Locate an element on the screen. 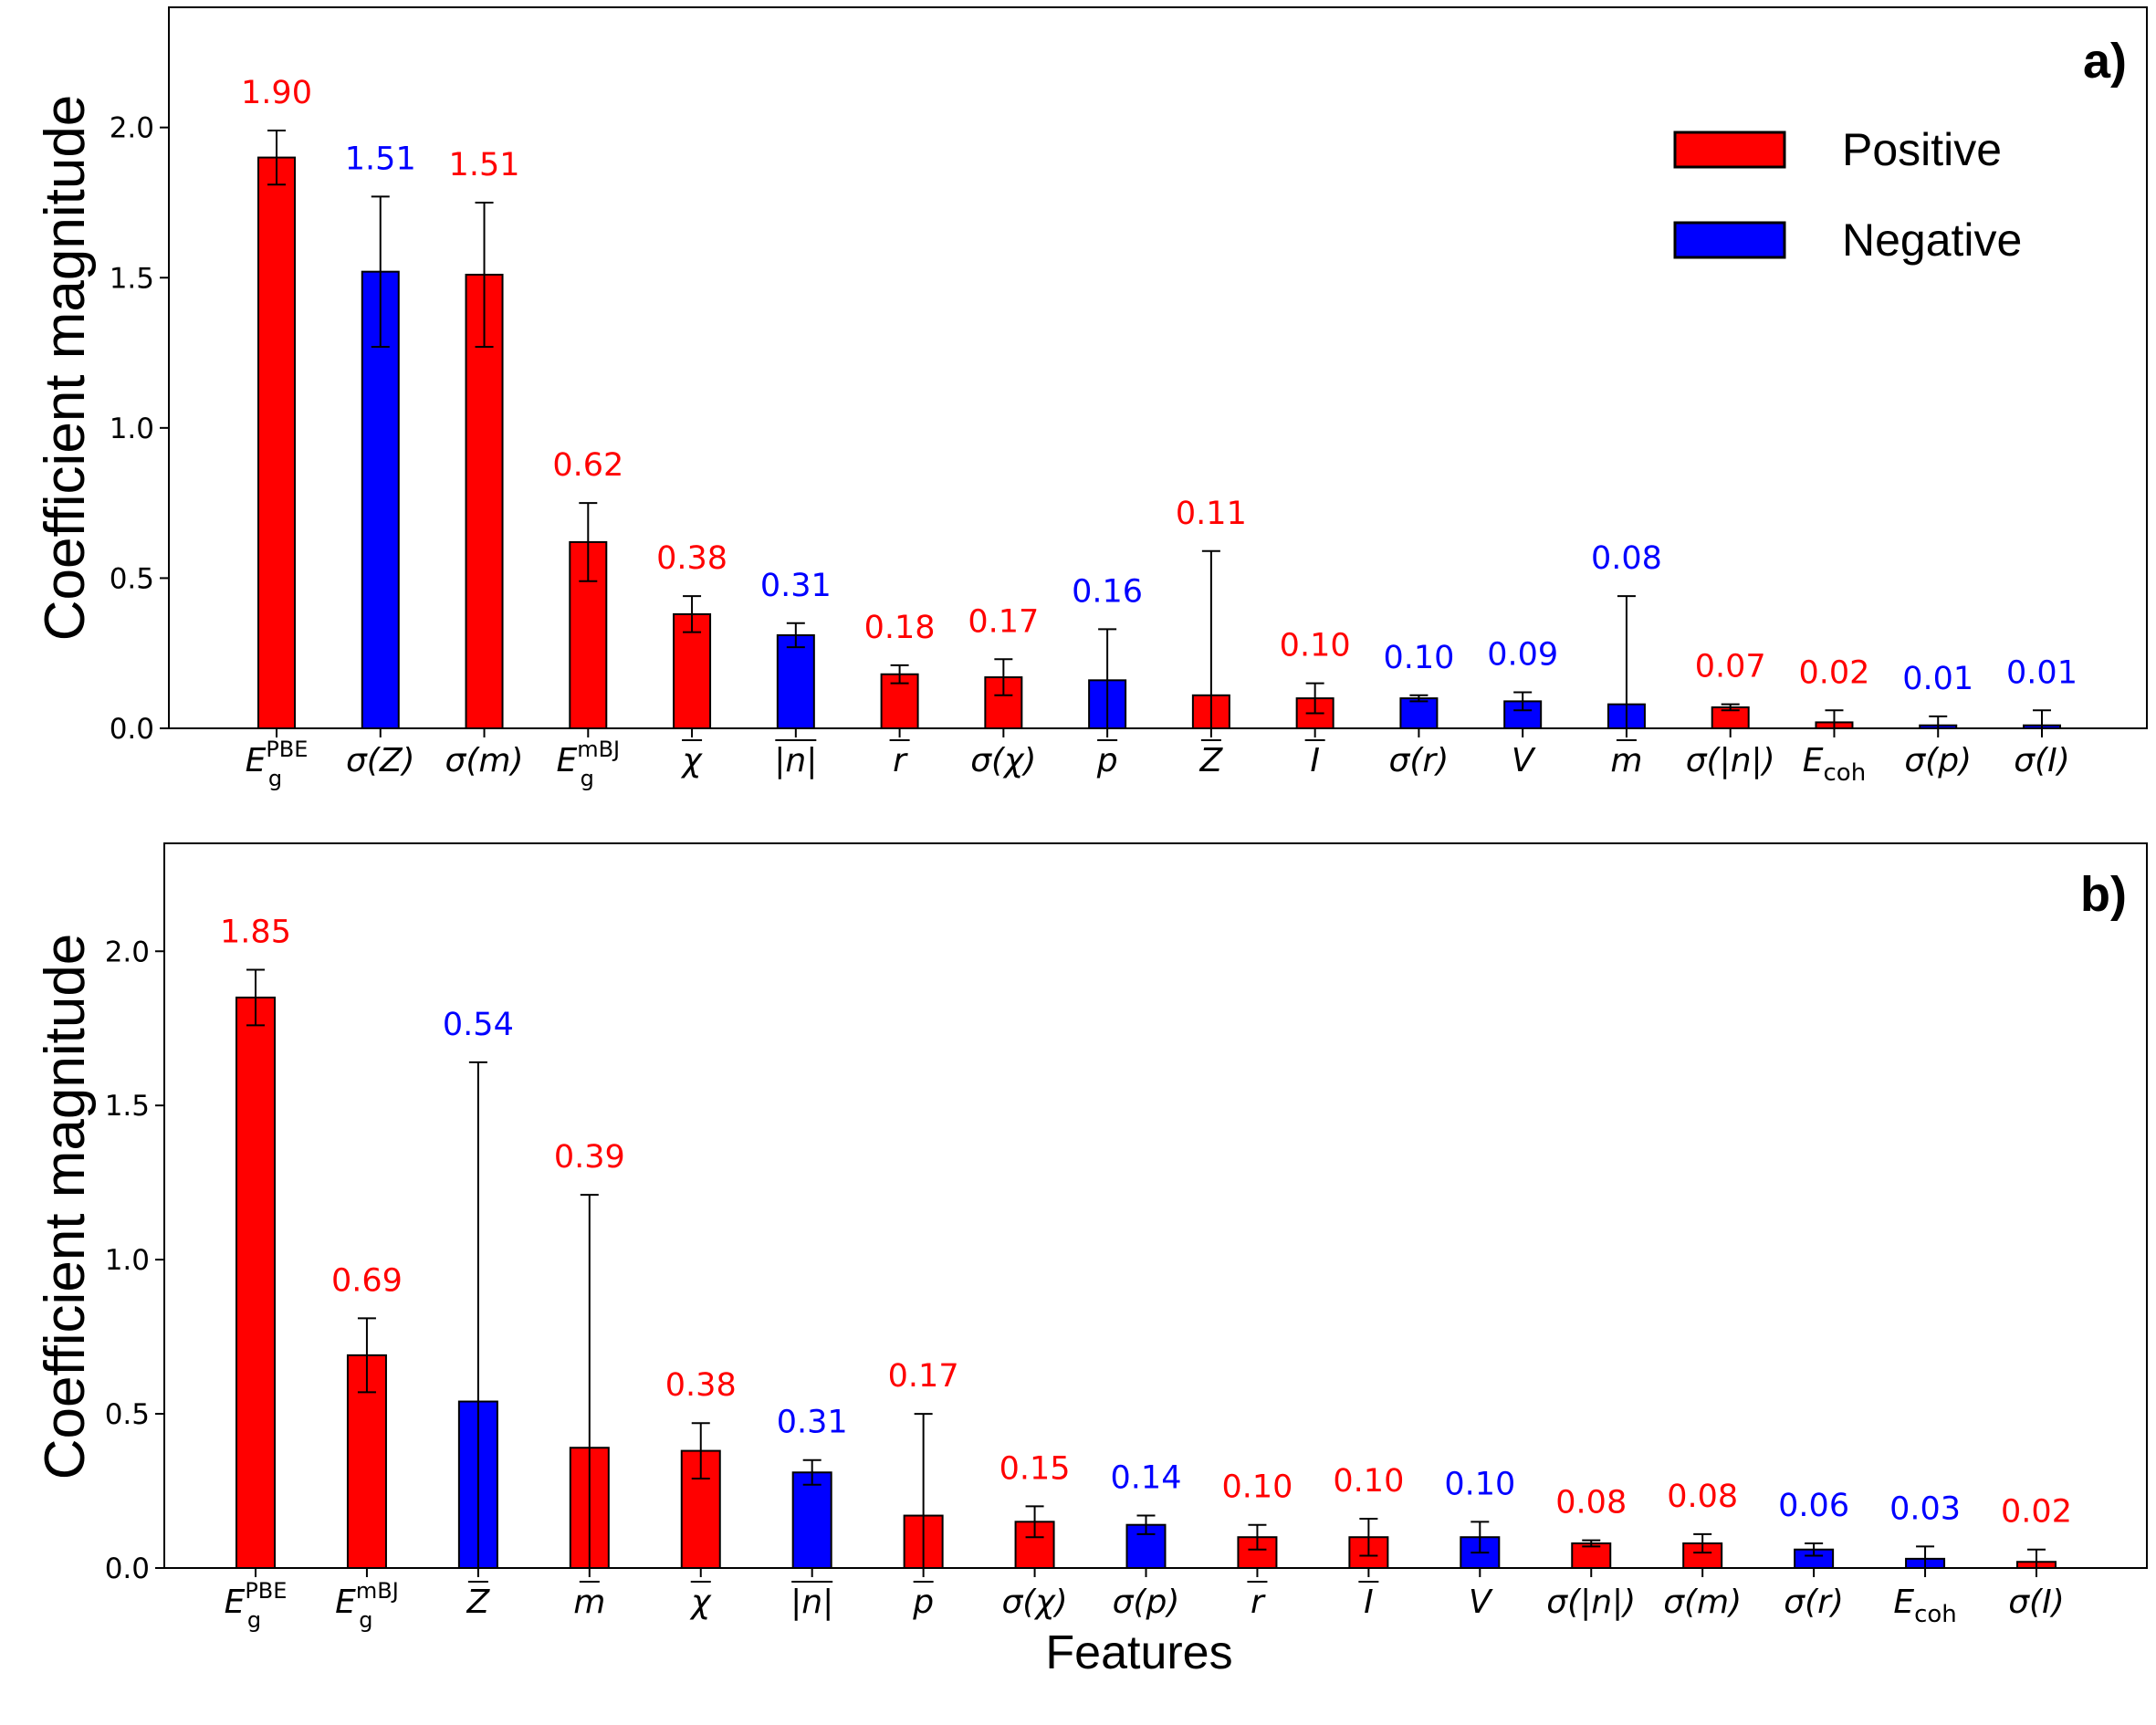  x-category-label: σ(Z) is located at coordinates (380, 760).